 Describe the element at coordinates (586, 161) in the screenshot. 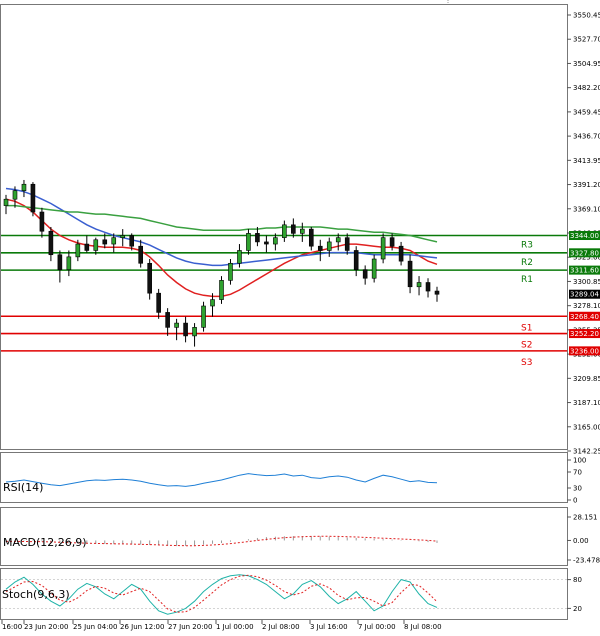

I see `price-tick-label: 3413.95` at that location.